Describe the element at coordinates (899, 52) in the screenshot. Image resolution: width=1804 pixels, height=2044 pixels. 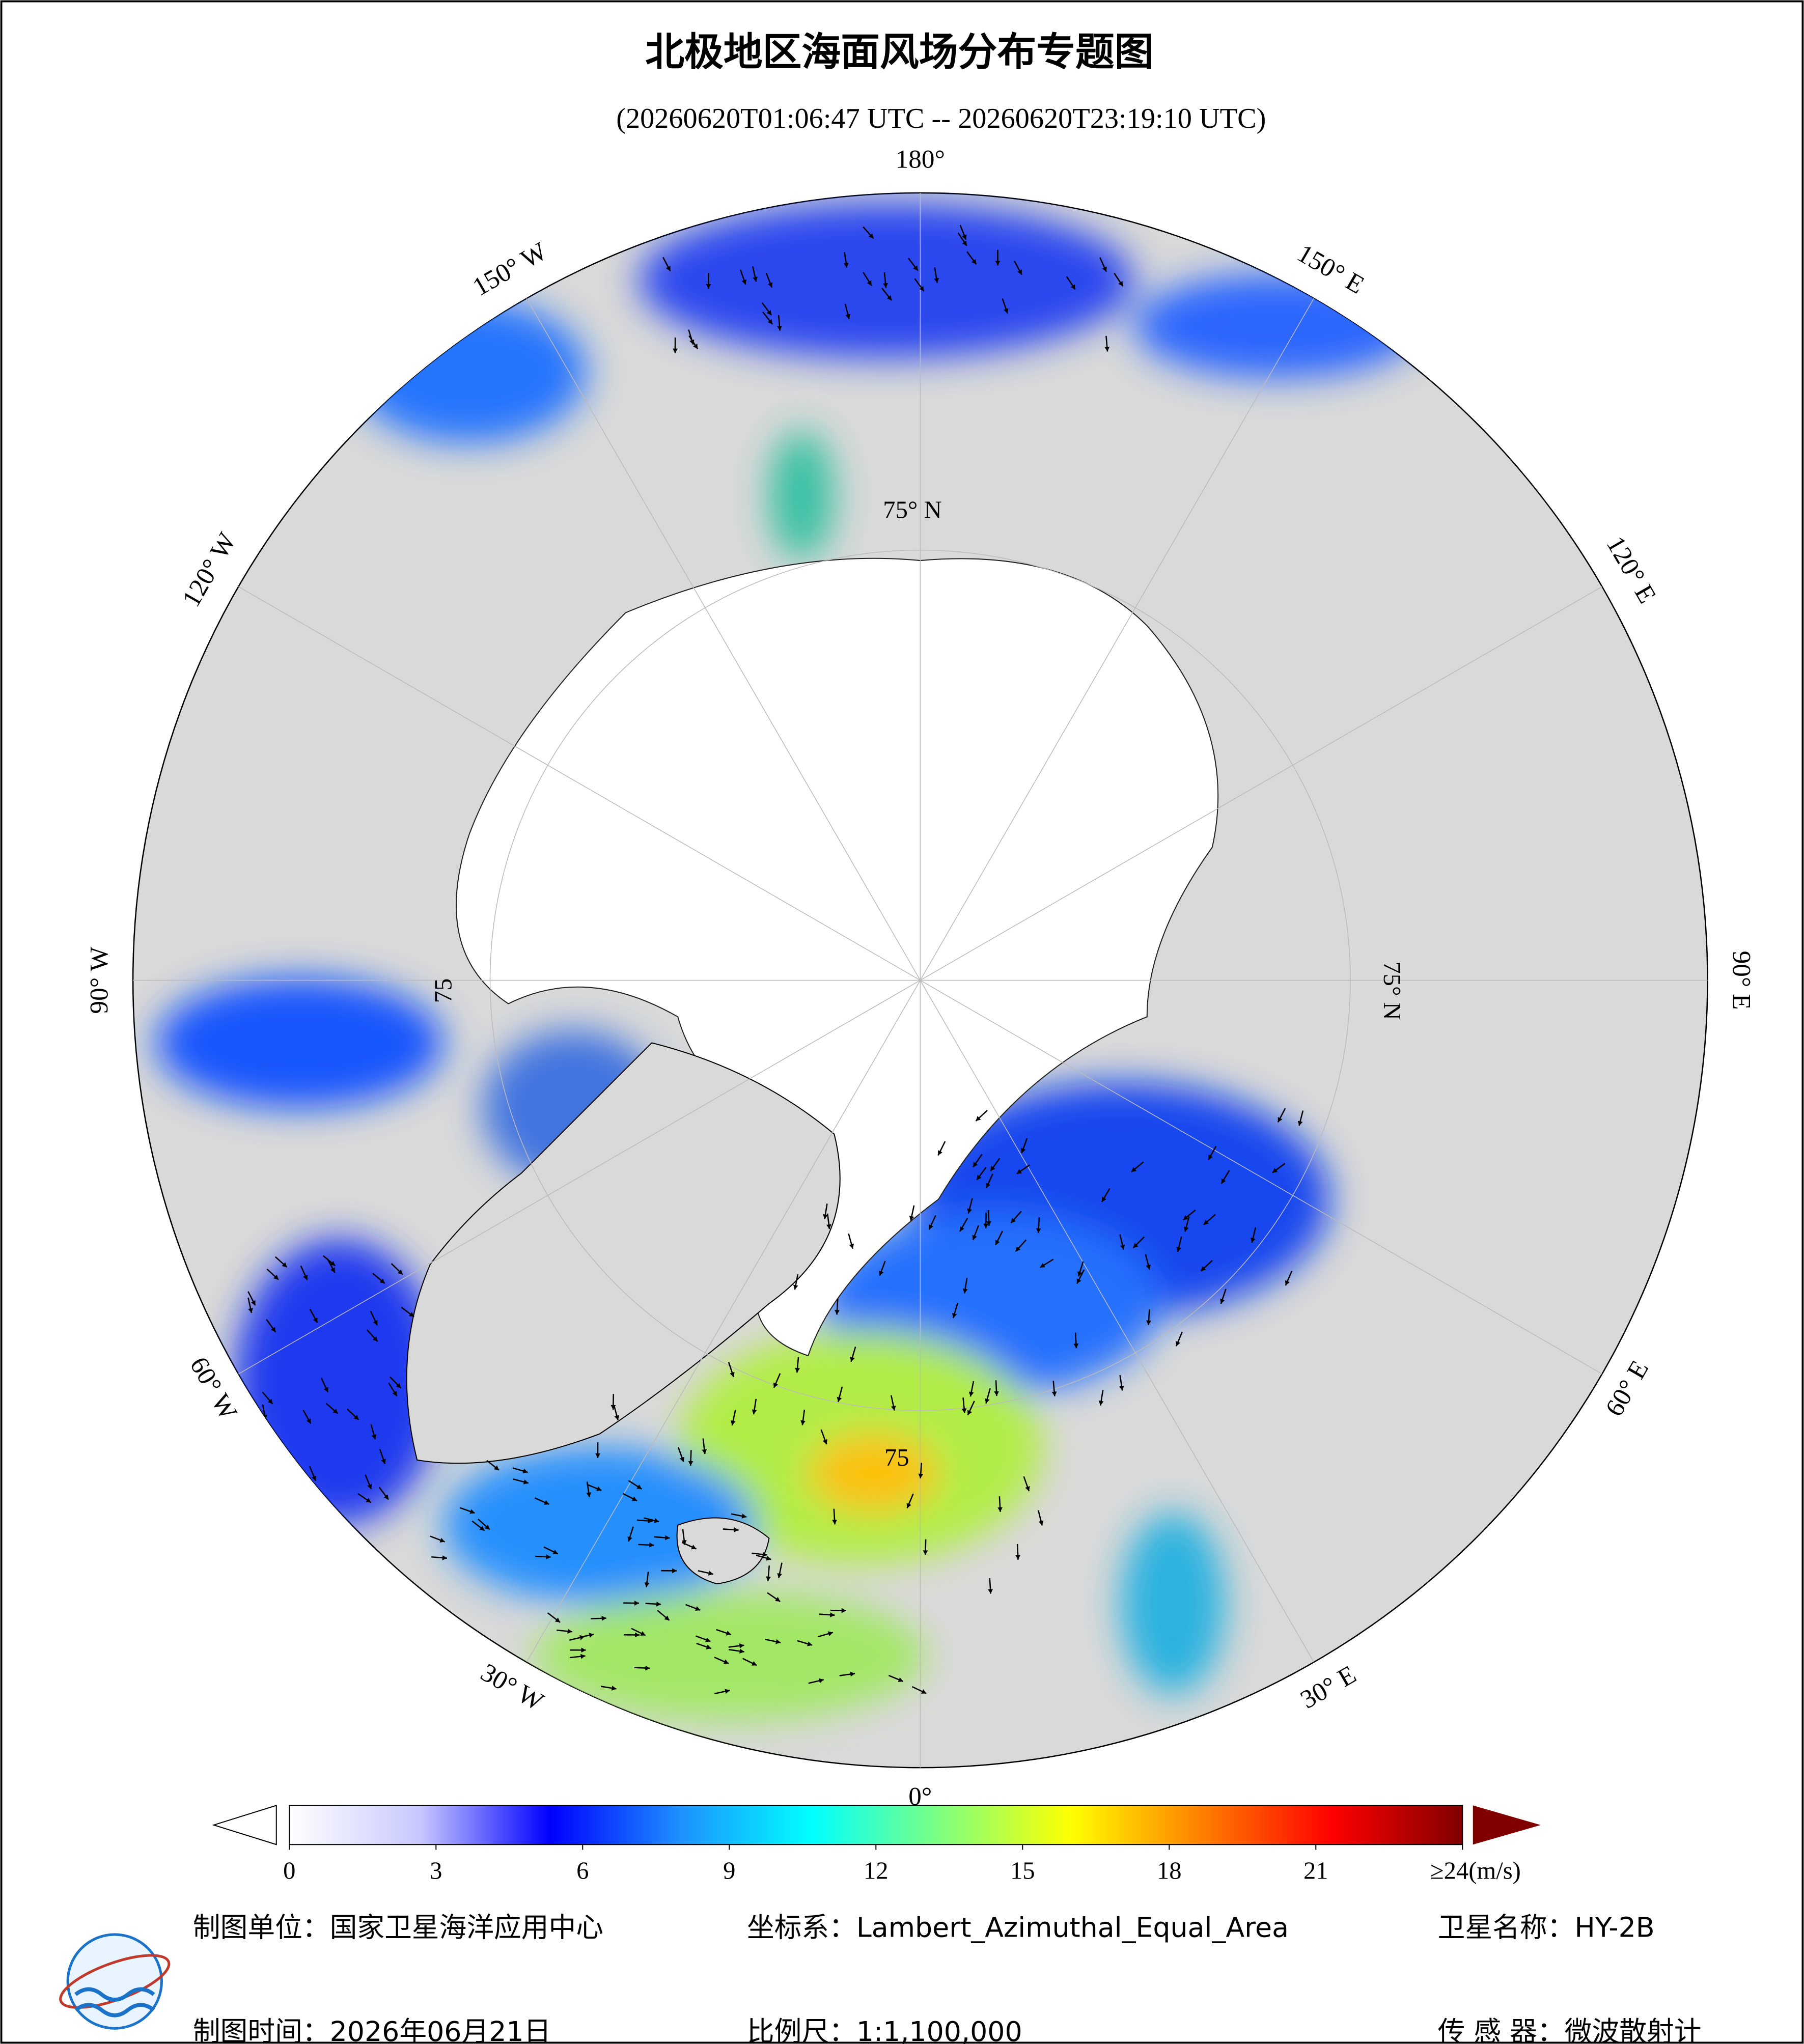
I see `title: 北极地区海面风场分布专题图` at that location.